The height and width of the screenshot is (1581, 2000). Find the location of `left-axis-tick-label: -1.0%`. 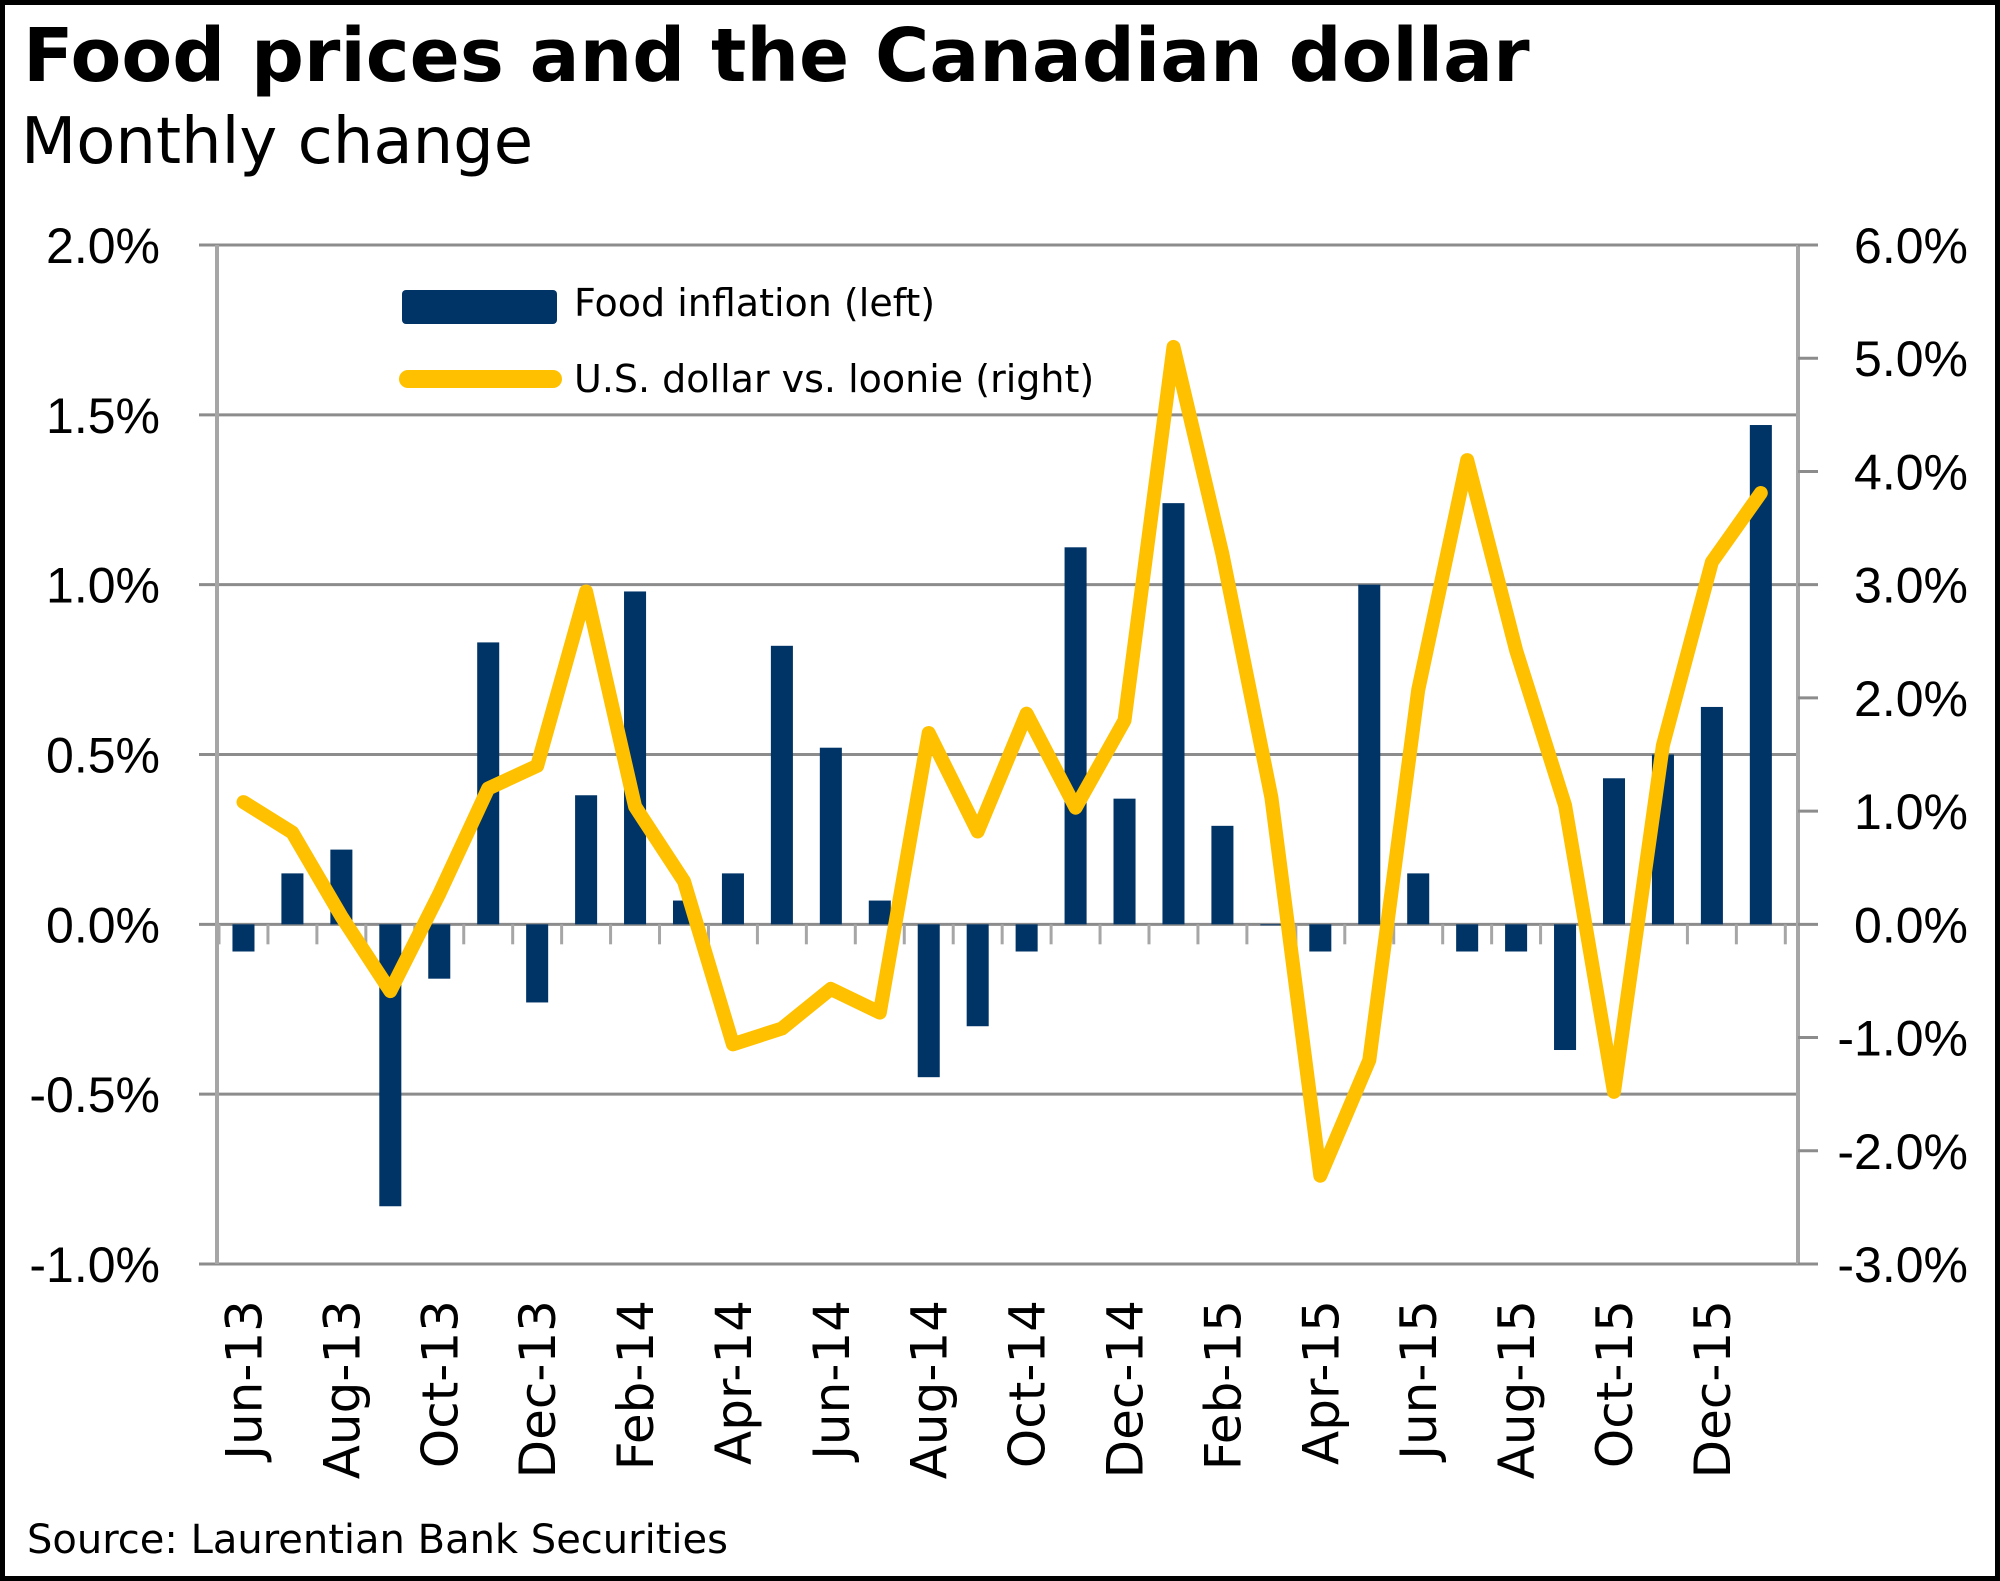

left-axis-tick-label: -1.0% is located at coordinates (94, 1265).